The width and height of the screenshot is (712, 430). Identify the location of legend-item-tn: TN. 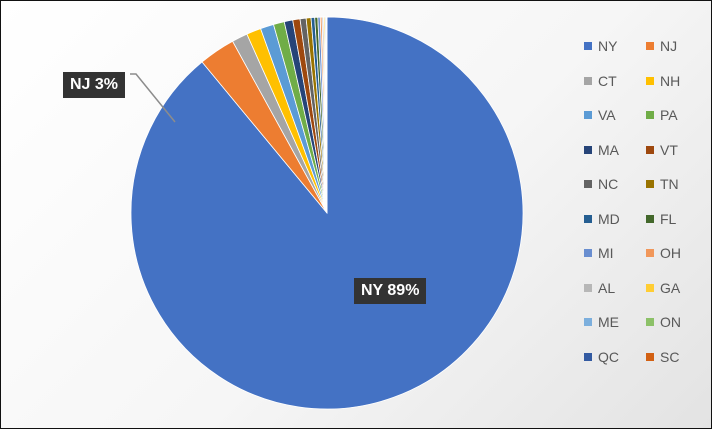
(662, 184).